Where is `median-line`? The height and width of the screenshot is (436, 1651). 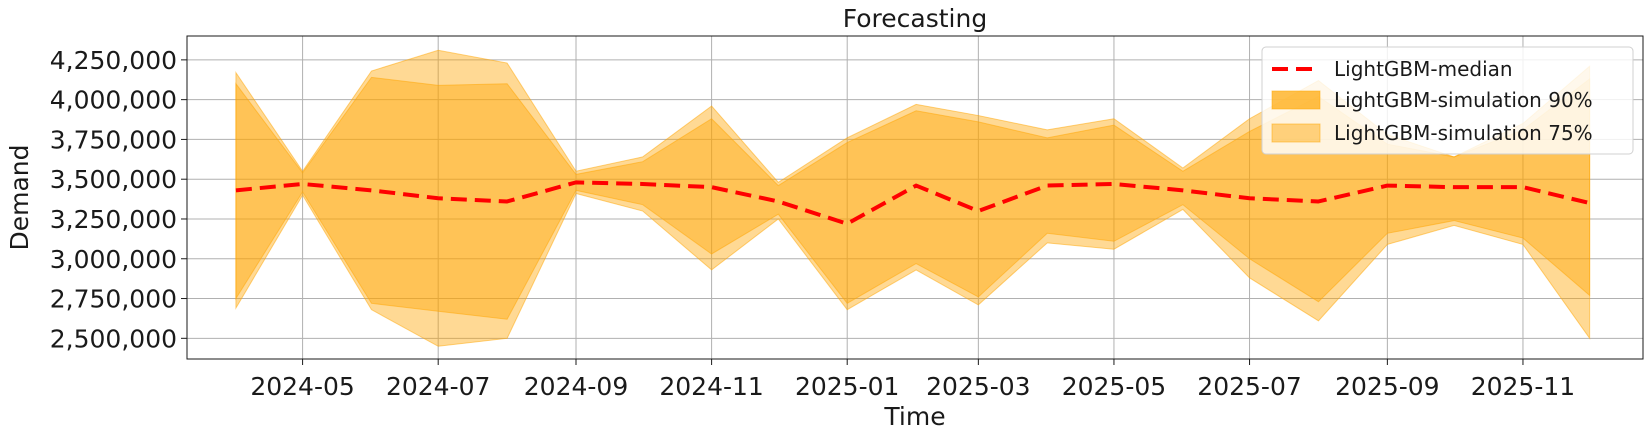 median-line is located at coordinates (913, 203).